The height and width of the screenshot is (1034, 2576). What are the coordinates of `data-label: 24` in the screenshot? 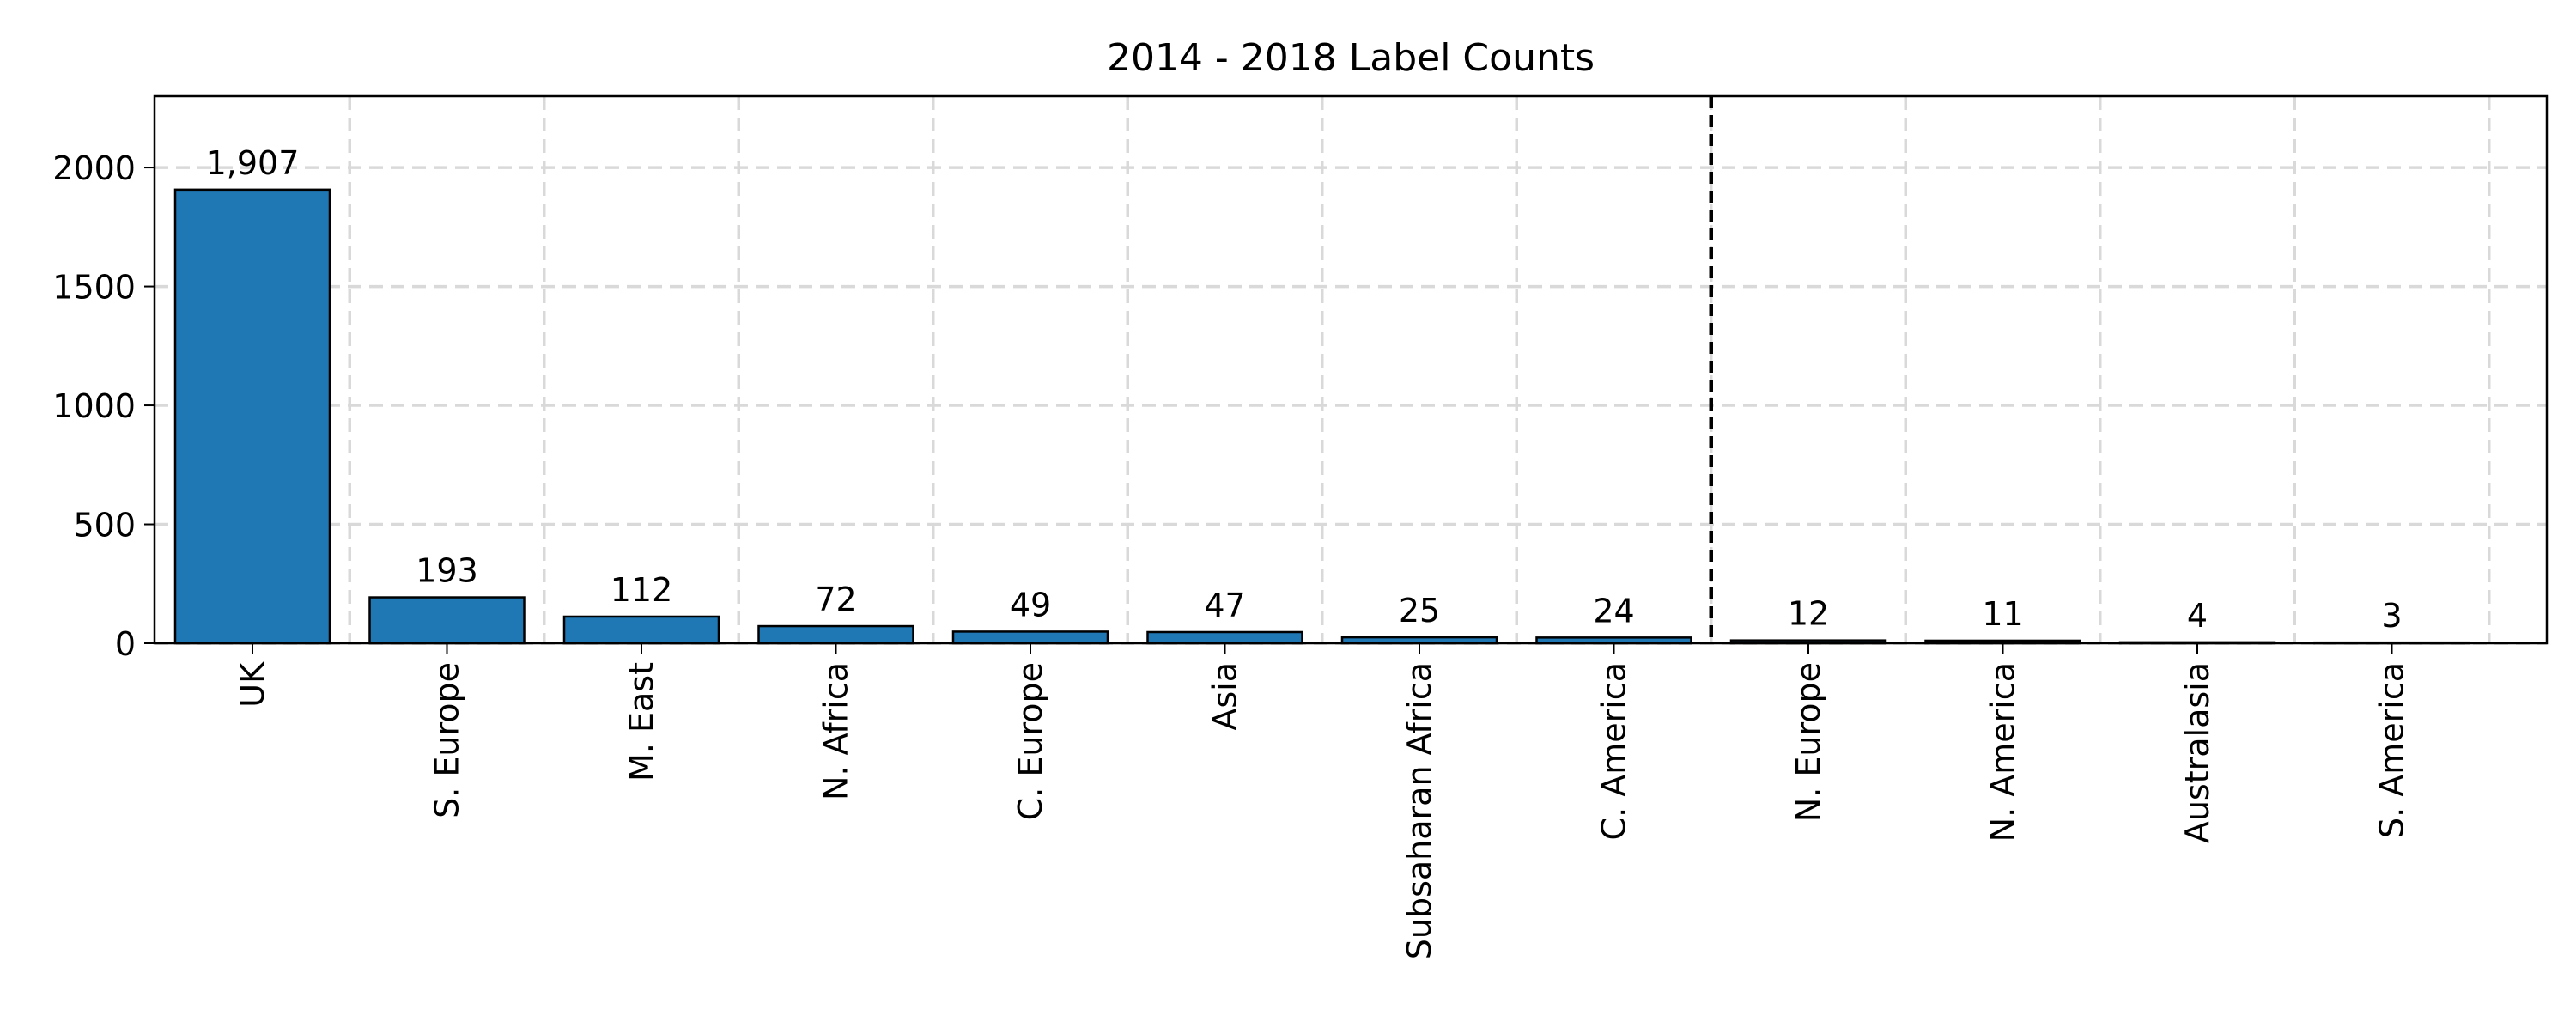 It's located at (1613, 611).